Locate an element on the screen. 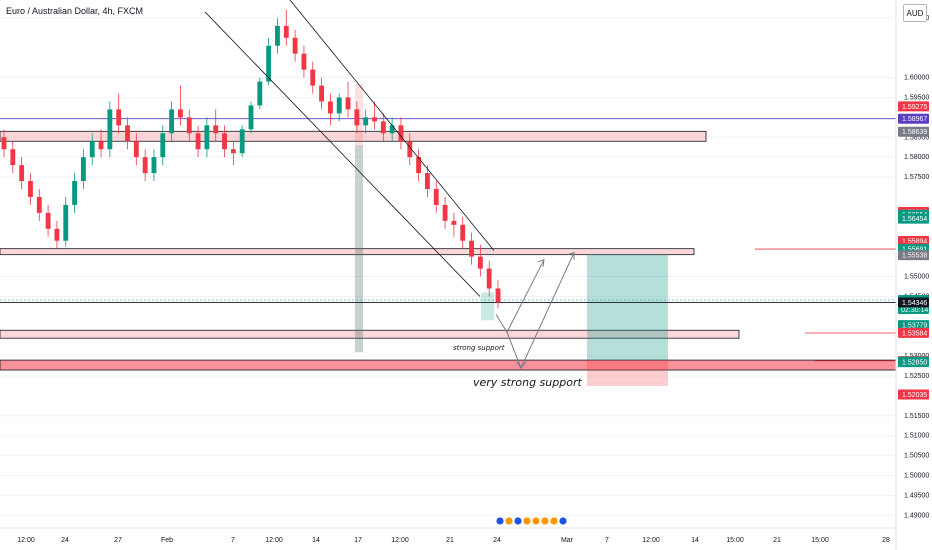  red-highlight-band is located at coordinates (359, 218).